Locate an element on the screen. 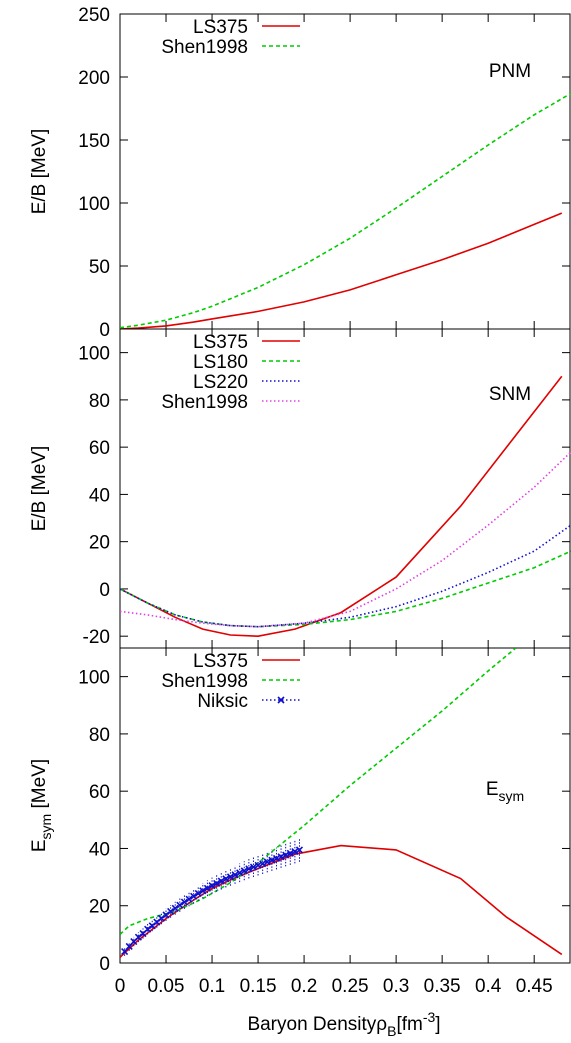  x-axis-label: Baryon DensityρB[fm-3] is located at coordinates (343, 1024).